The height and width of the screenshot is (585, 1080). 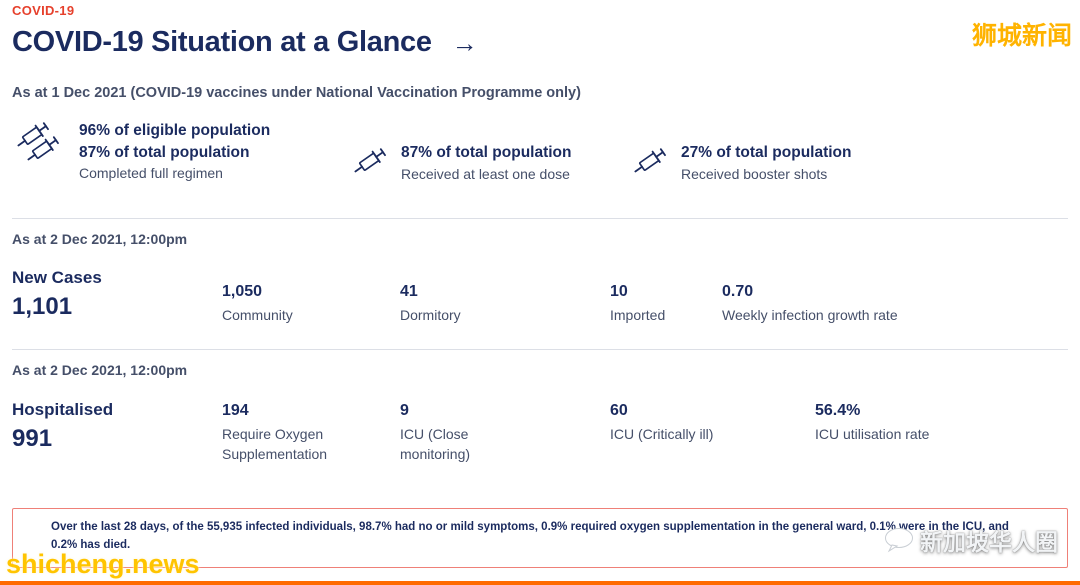 What do you see at coordinates (43, 10) in the screenshot?
I see `kicker: COVID-19` at bounding box center [43, 10].